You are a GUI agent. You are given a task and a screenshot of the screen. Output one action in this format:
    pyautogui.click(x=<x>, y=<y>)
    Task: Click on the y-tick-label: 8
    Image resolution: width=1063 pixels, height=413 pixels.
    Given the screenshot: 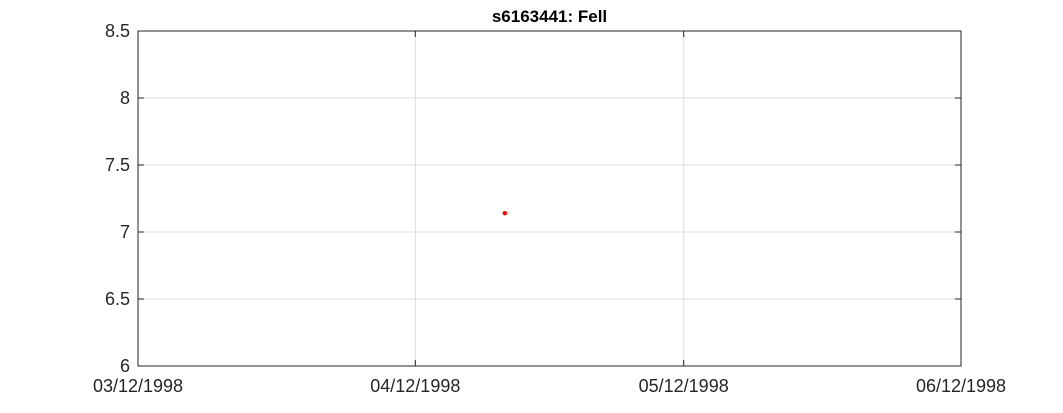 What is the action you would take?
    pyautogui.click(x=125, y=98)
    